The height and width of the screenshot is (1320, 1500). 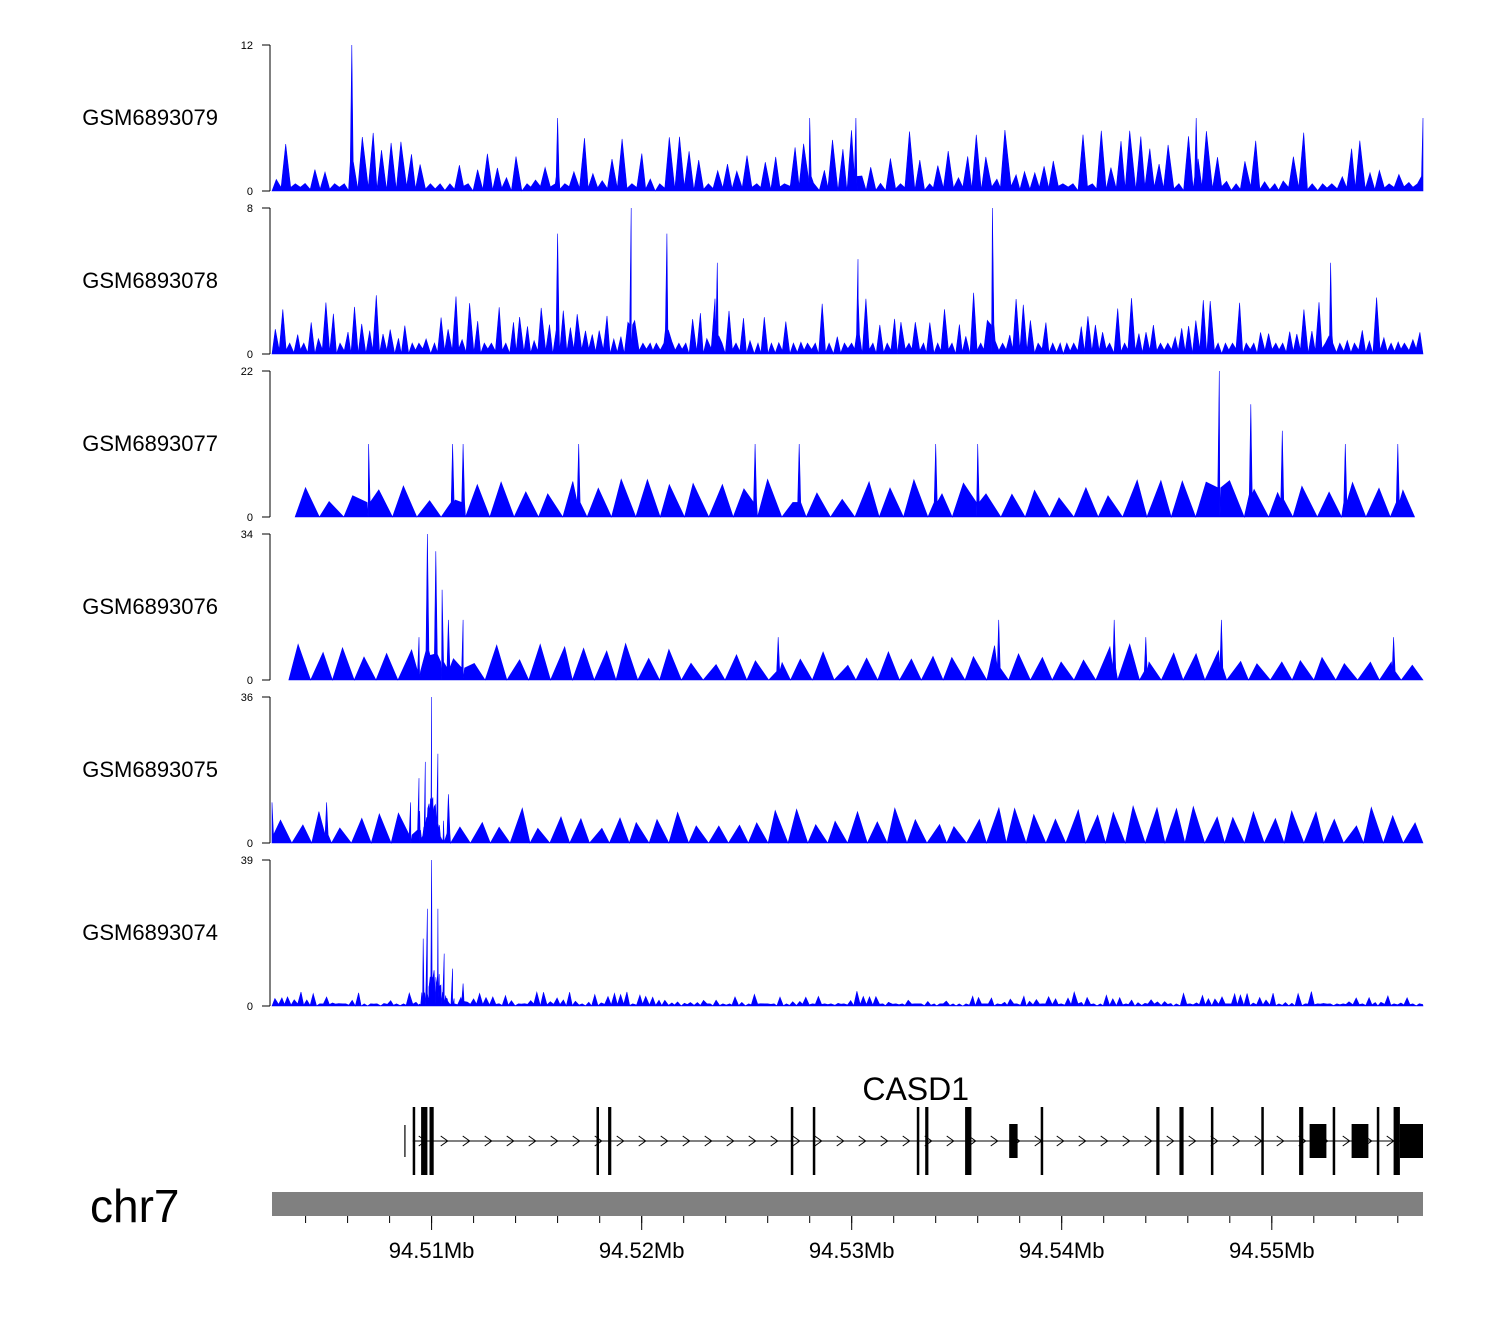 I want to click on track-GSM6893075: GSM6893075 36 0, so click(x=753, y=771).